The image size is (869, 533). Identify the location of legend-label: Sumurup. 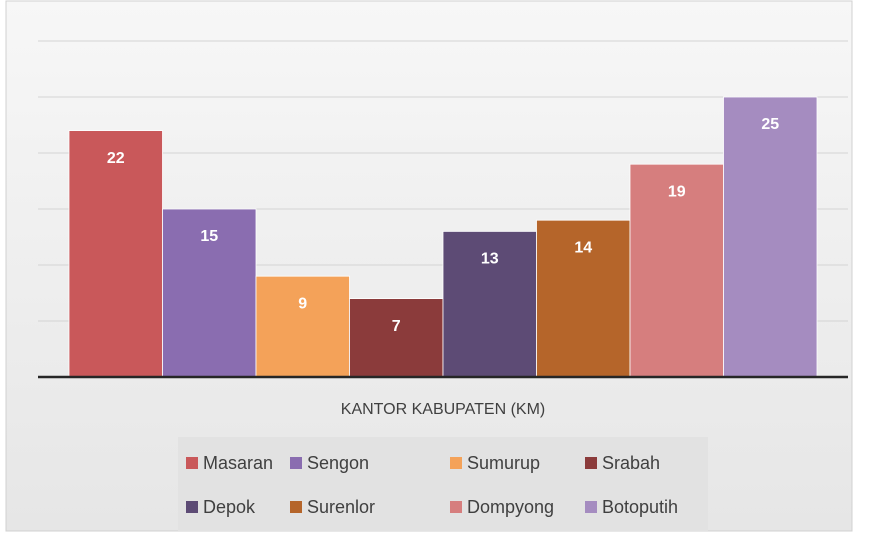
(503, 463).